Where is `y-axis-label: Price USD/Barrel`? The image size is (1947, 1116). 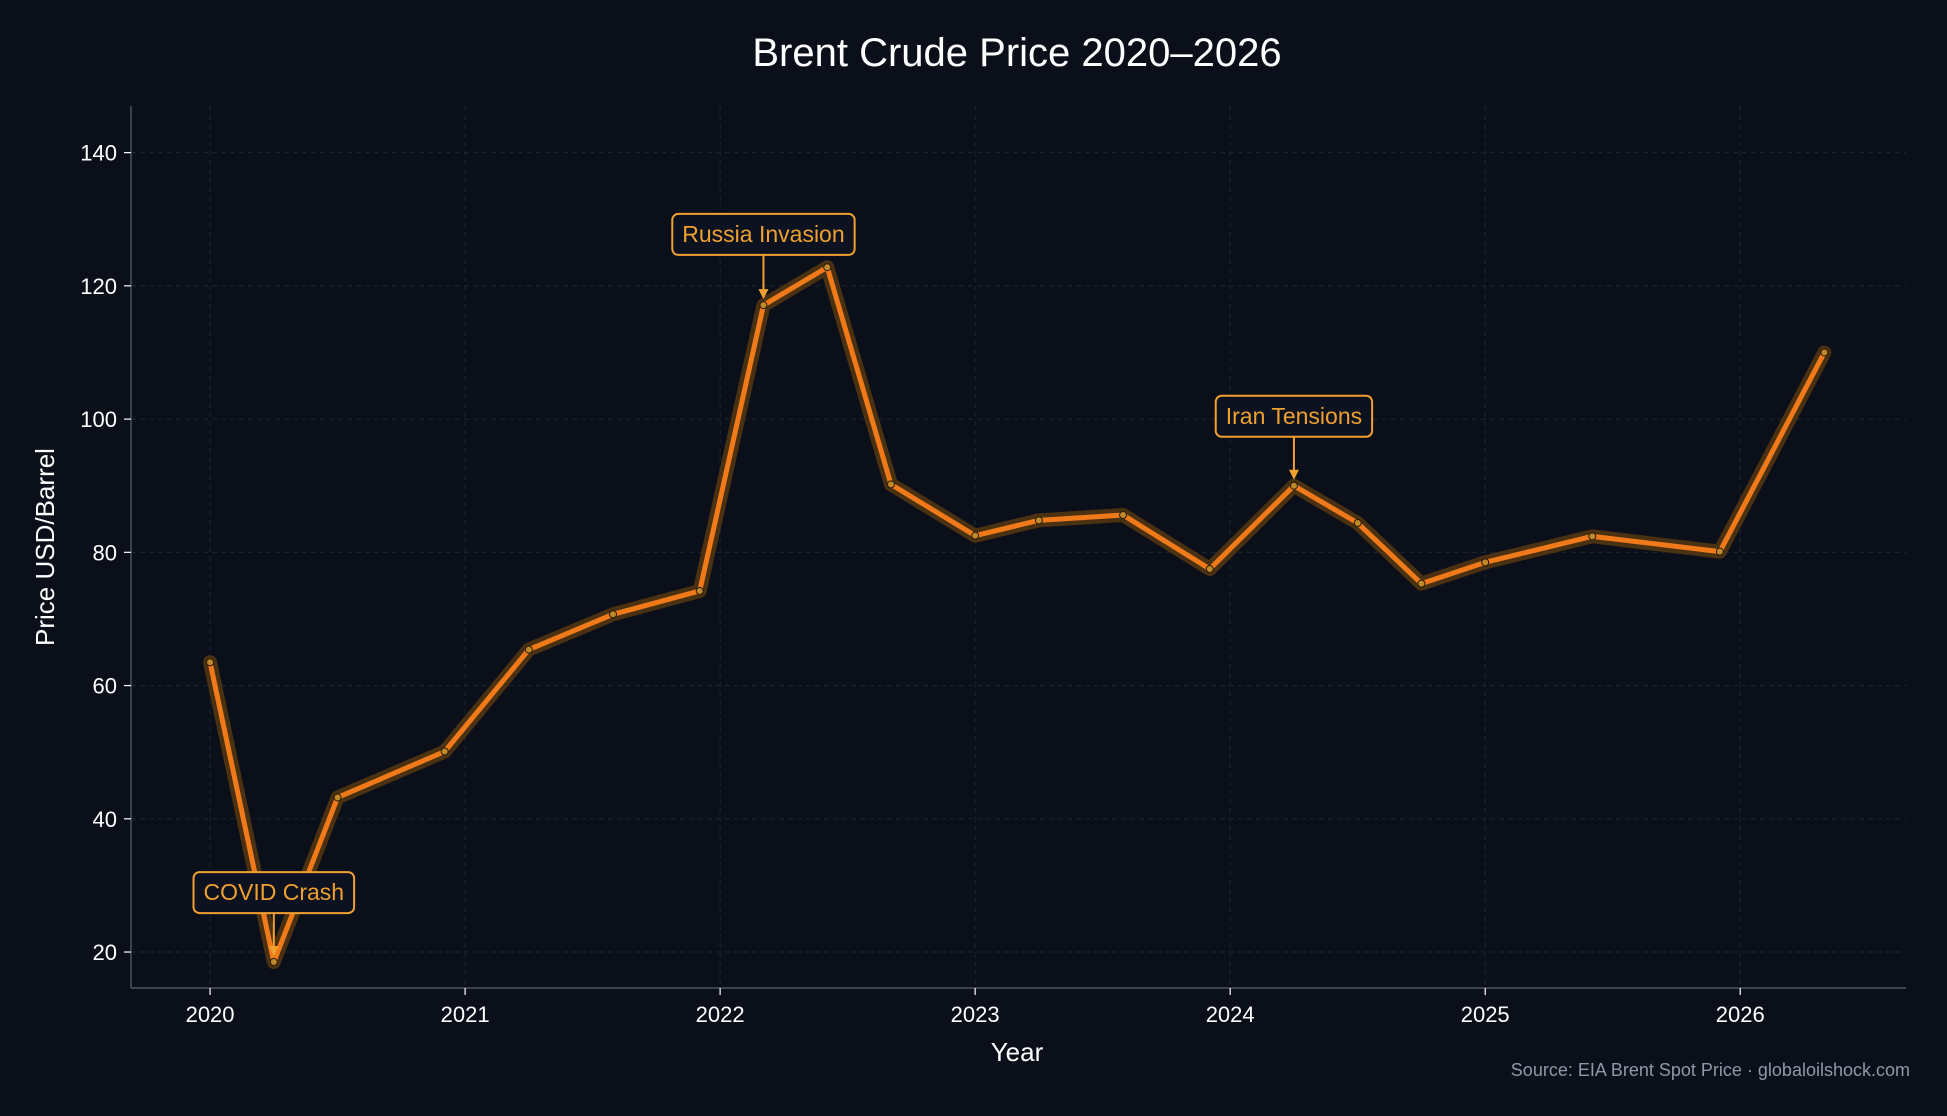
y-axis-label: Price USD/Barrel is located at coordinates (45, 547).